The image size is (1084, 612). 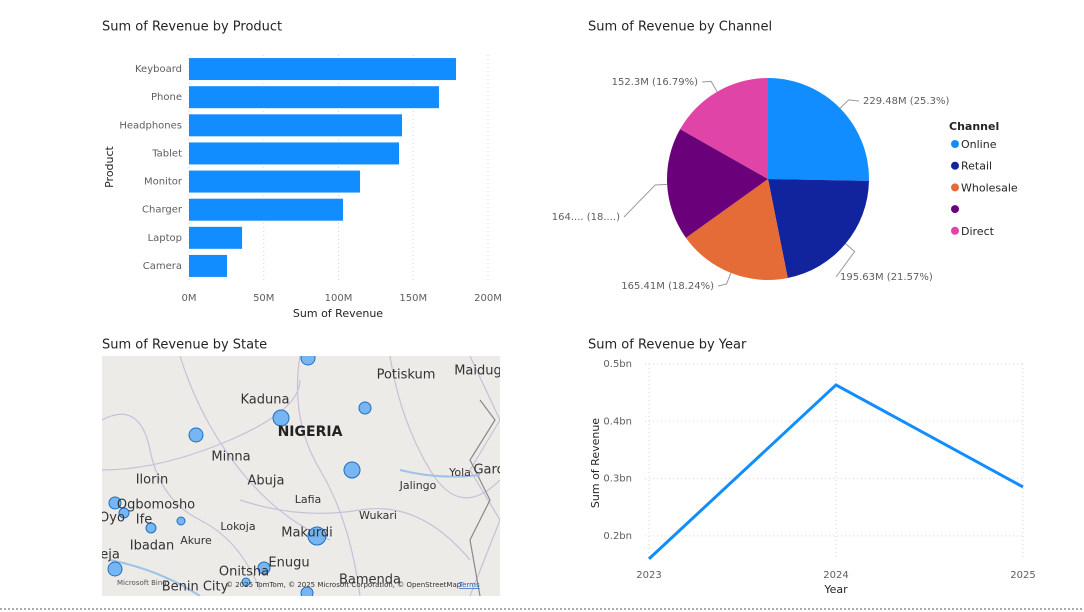 I want to click on data-label: 152.3M (16.79%), so click(x=655, y=82).